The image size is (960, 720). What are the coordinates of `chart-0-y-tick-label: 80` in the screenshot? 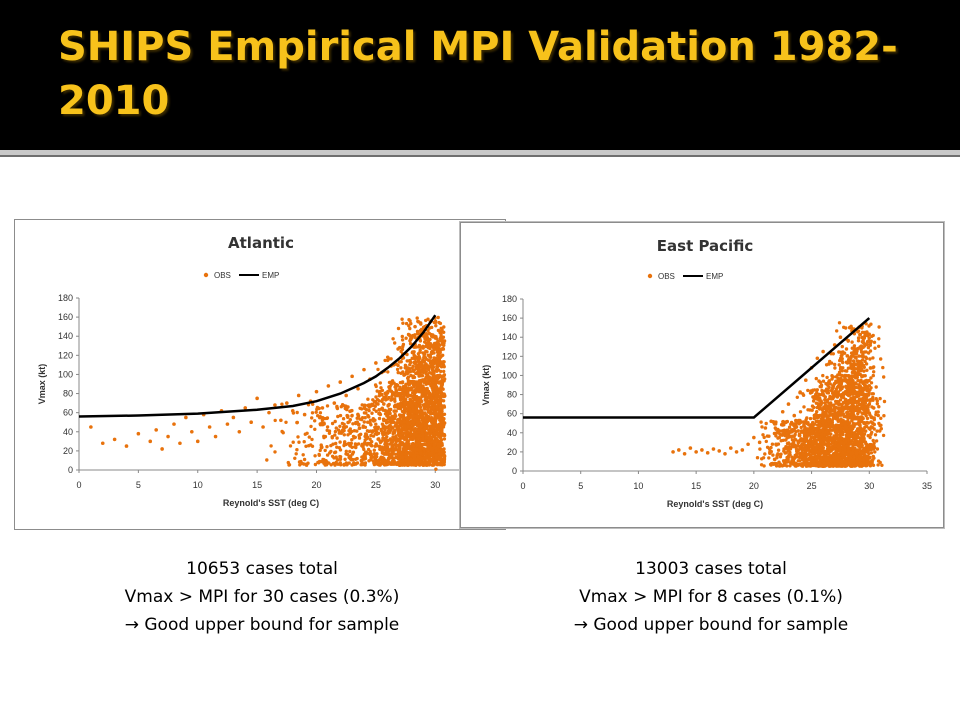 It's located at (68, 394).